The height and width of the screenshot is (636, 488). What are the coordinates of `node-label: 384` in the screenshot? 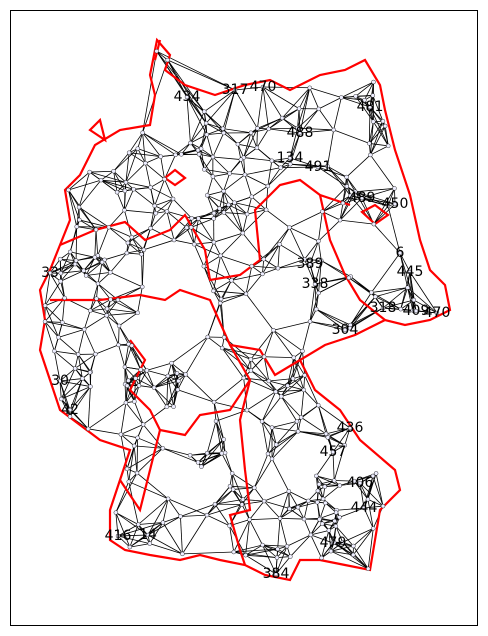 It's located at (276, 574).